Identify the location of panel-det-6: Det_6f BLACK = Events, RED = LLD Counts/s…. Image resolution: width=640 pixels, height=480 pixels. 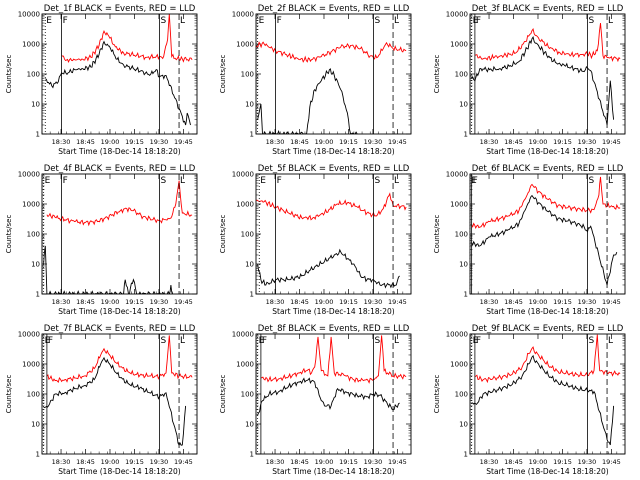
(529, 240).